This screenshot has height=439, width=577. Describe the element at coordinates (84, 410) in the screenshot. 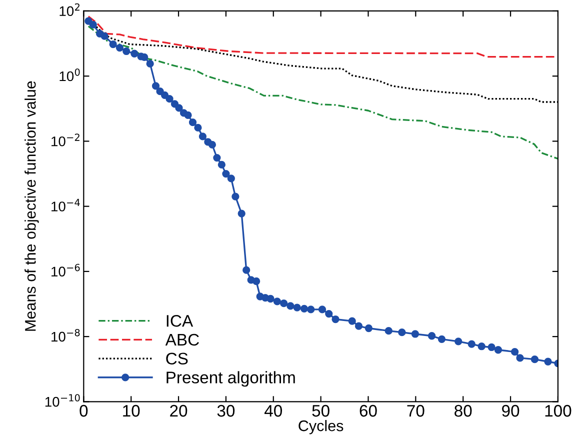

I see `x-tick-label: 0` at that location.